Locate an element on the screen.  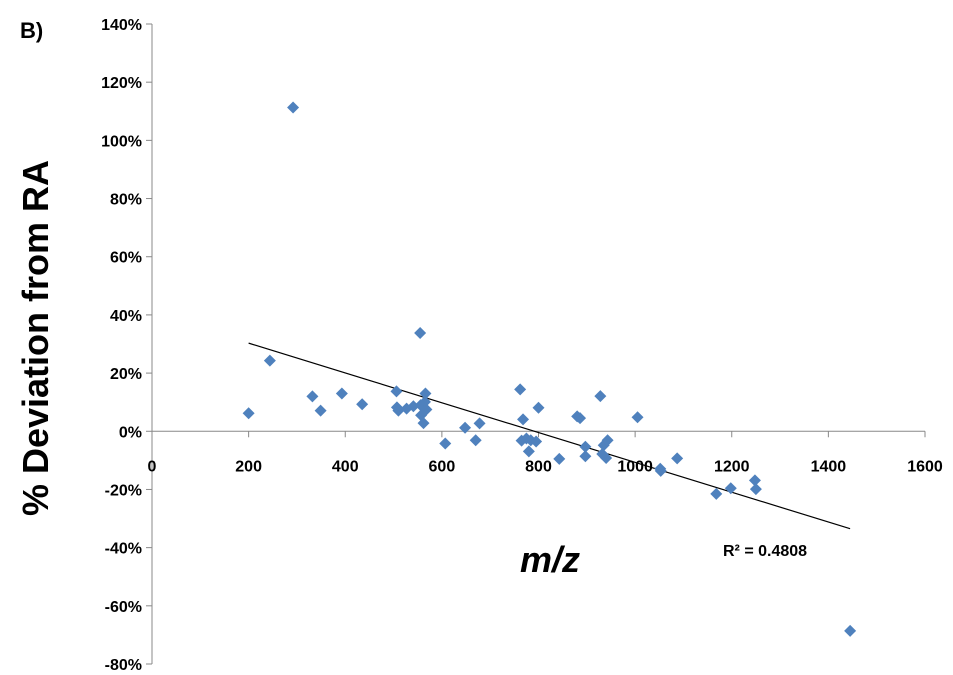
y-tick-label: -60% is located at coordinates (123, 607).